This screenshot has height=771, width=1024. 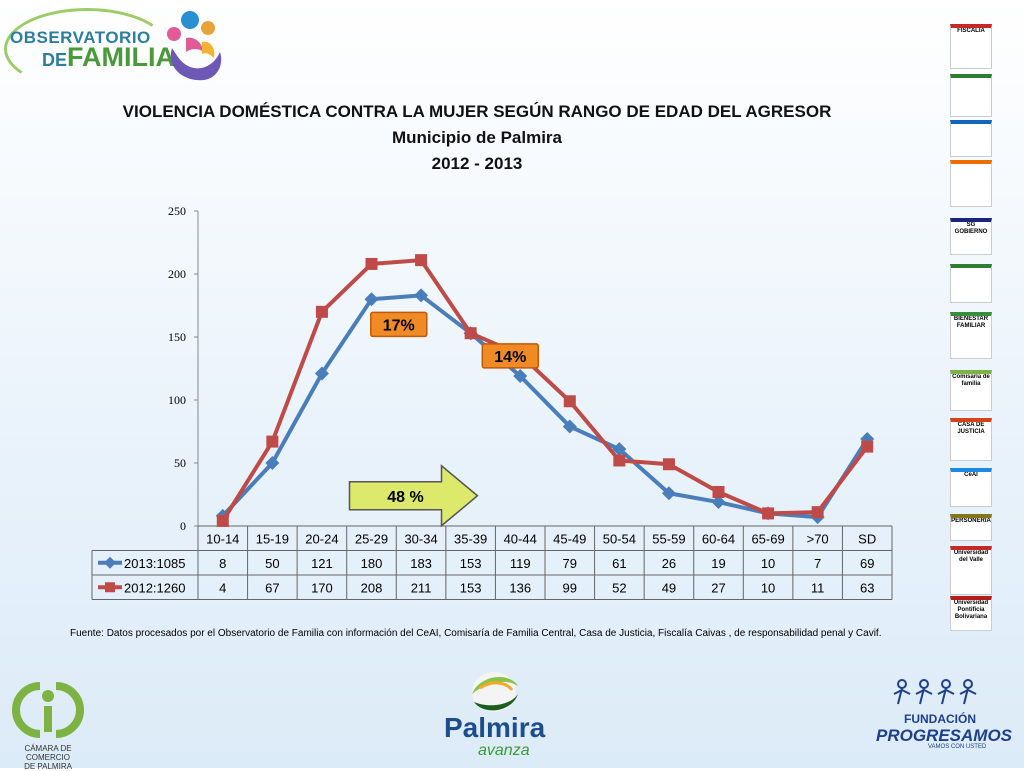 What do you see at coordinates (619, 563) in the screenshot?
I see `table-value-cell: 61` at bounding box center [619, 563].